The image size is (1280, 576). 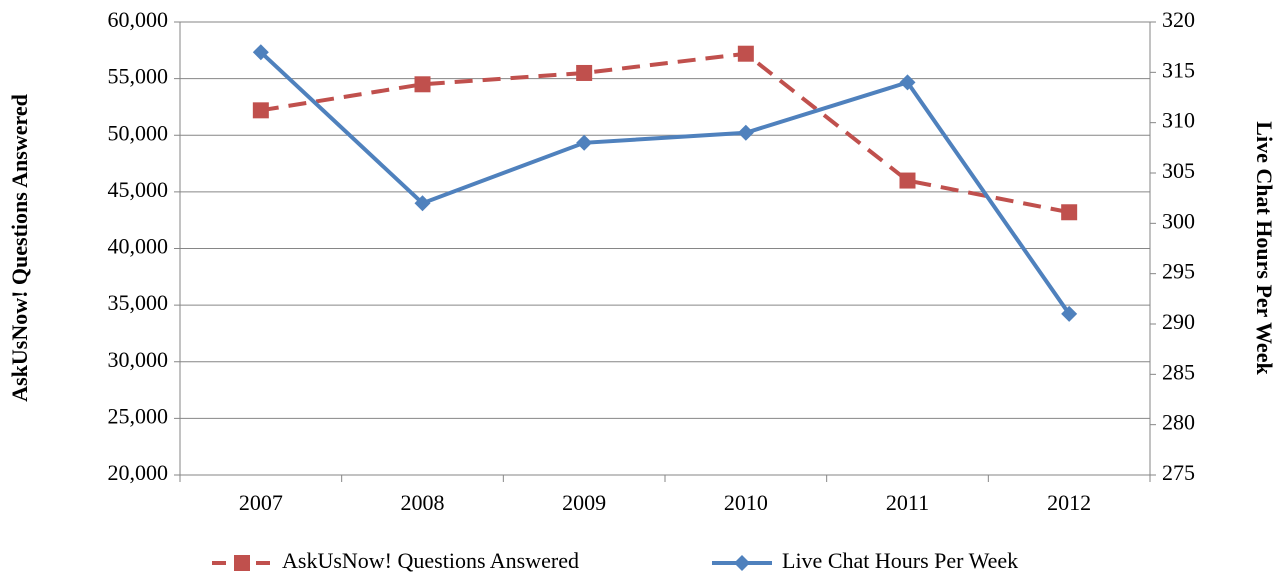 I want to click on y2-tick-label: 295, so click(x=1178, y=271).